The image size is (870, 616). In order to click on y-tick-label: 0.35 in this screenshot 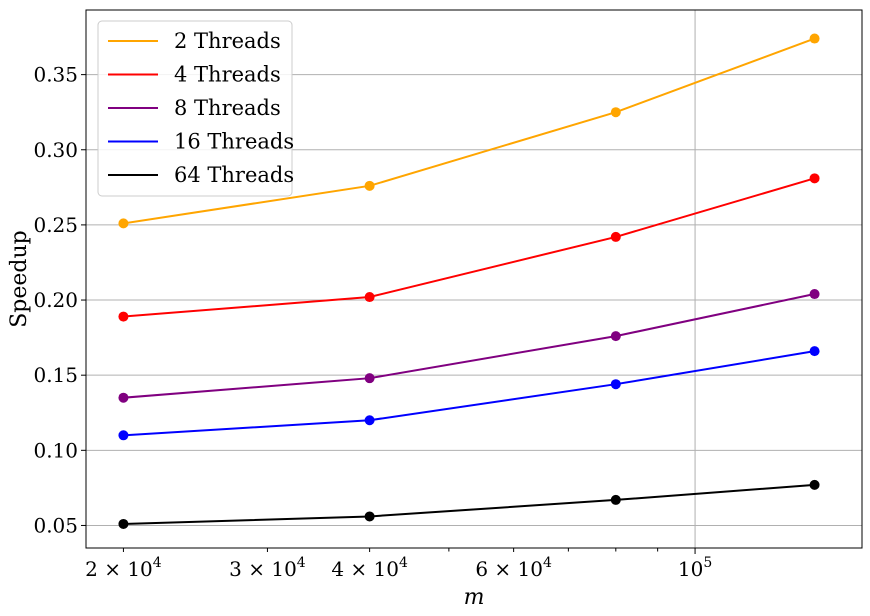, I will do `click(55, 75)`.